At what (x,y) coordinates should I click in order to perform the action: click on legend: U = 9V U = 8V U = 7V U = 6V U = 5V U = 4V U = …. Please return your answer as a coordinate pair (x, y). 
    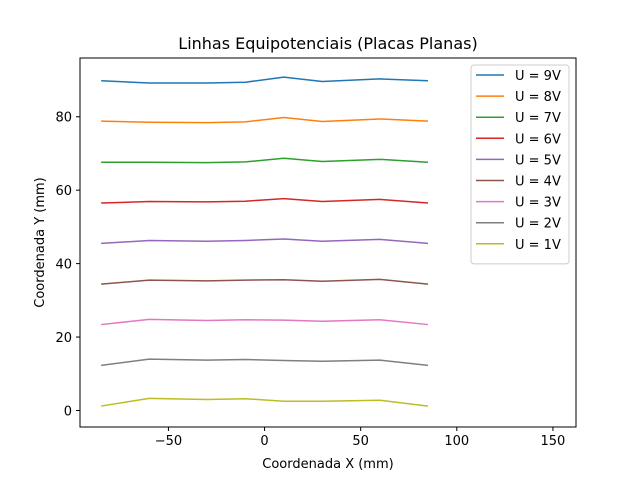
    Looking at the image, I should click on (520, 164).